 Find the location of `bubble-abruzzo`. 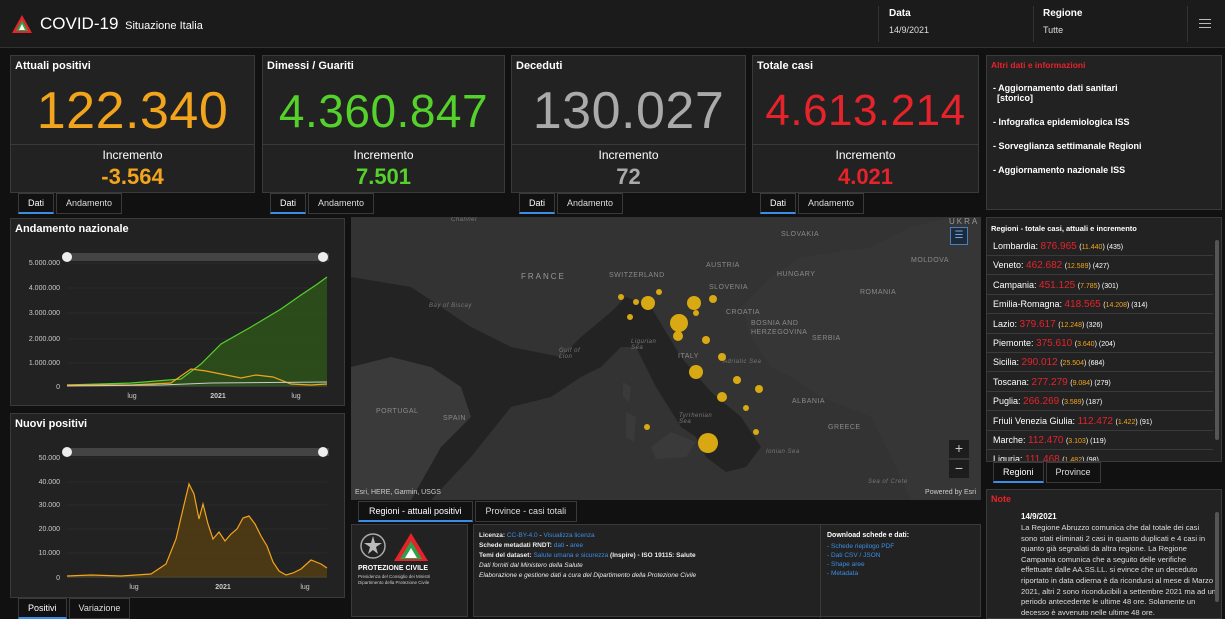

bubble-abruzzo is located at coordinates (722, 357).